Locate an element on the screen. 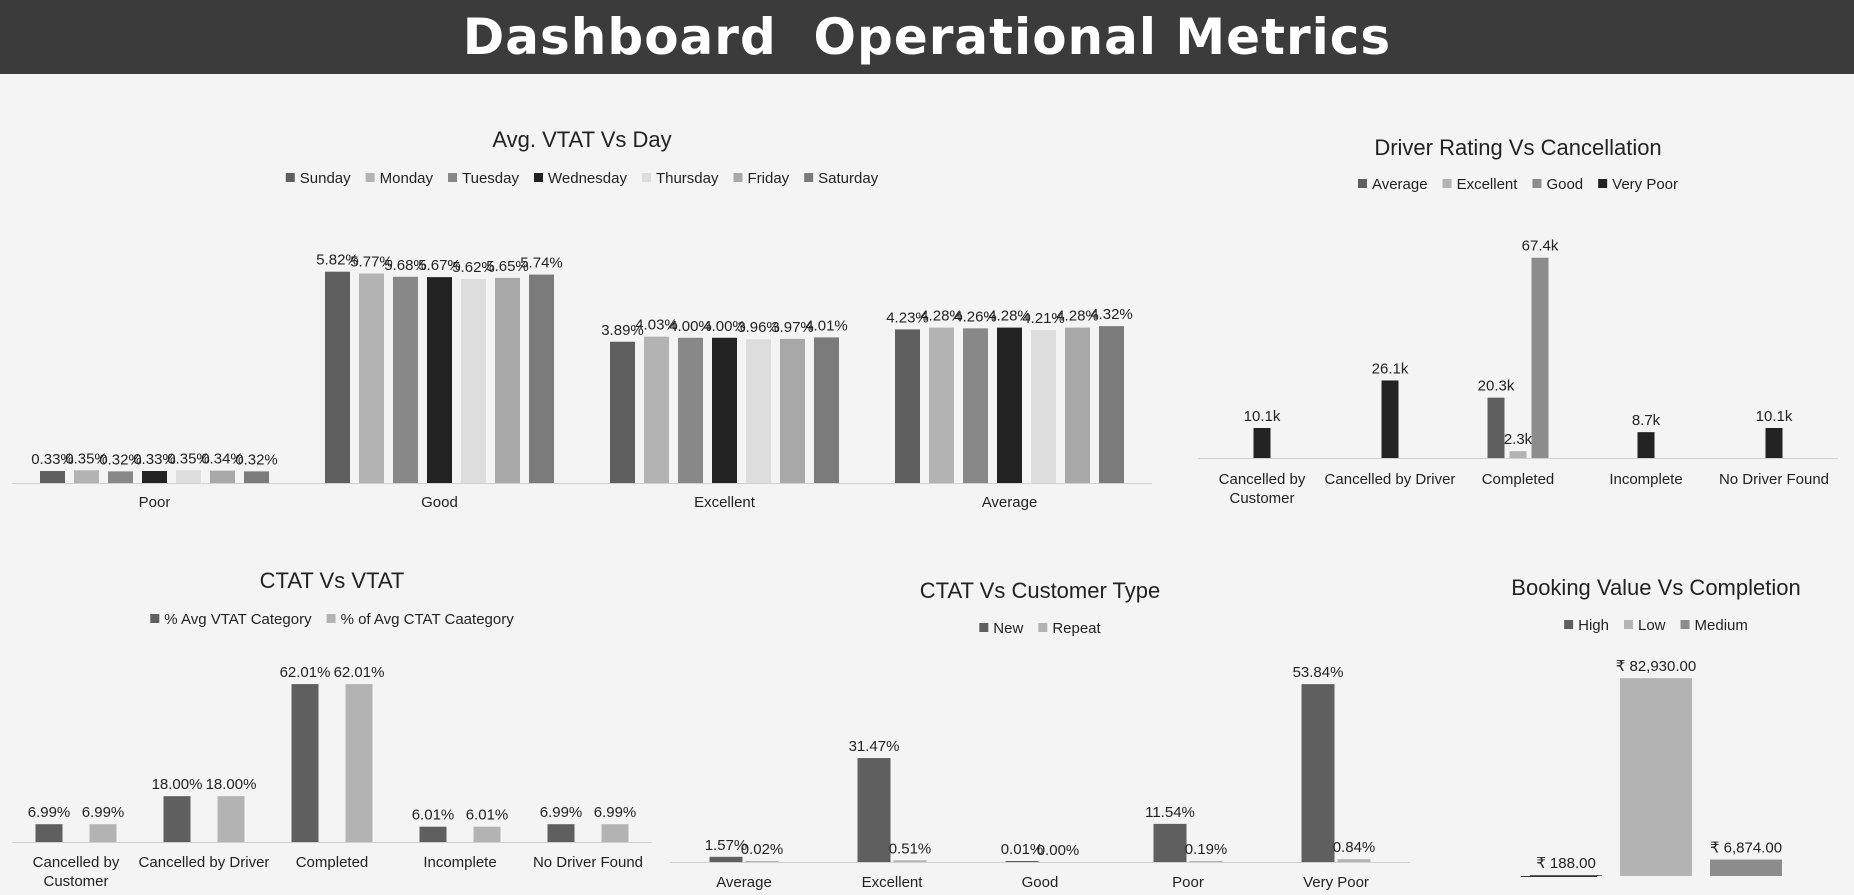  legend-label-2: Repeat is located at coordinates (1076, 628).